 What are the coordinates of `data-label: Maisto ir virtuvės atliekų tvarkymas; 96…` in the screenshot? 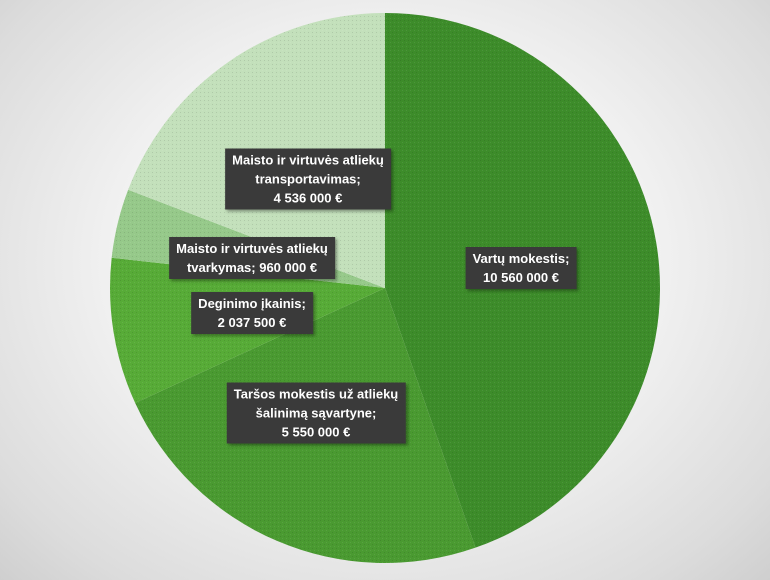 It's located at (252, 258).